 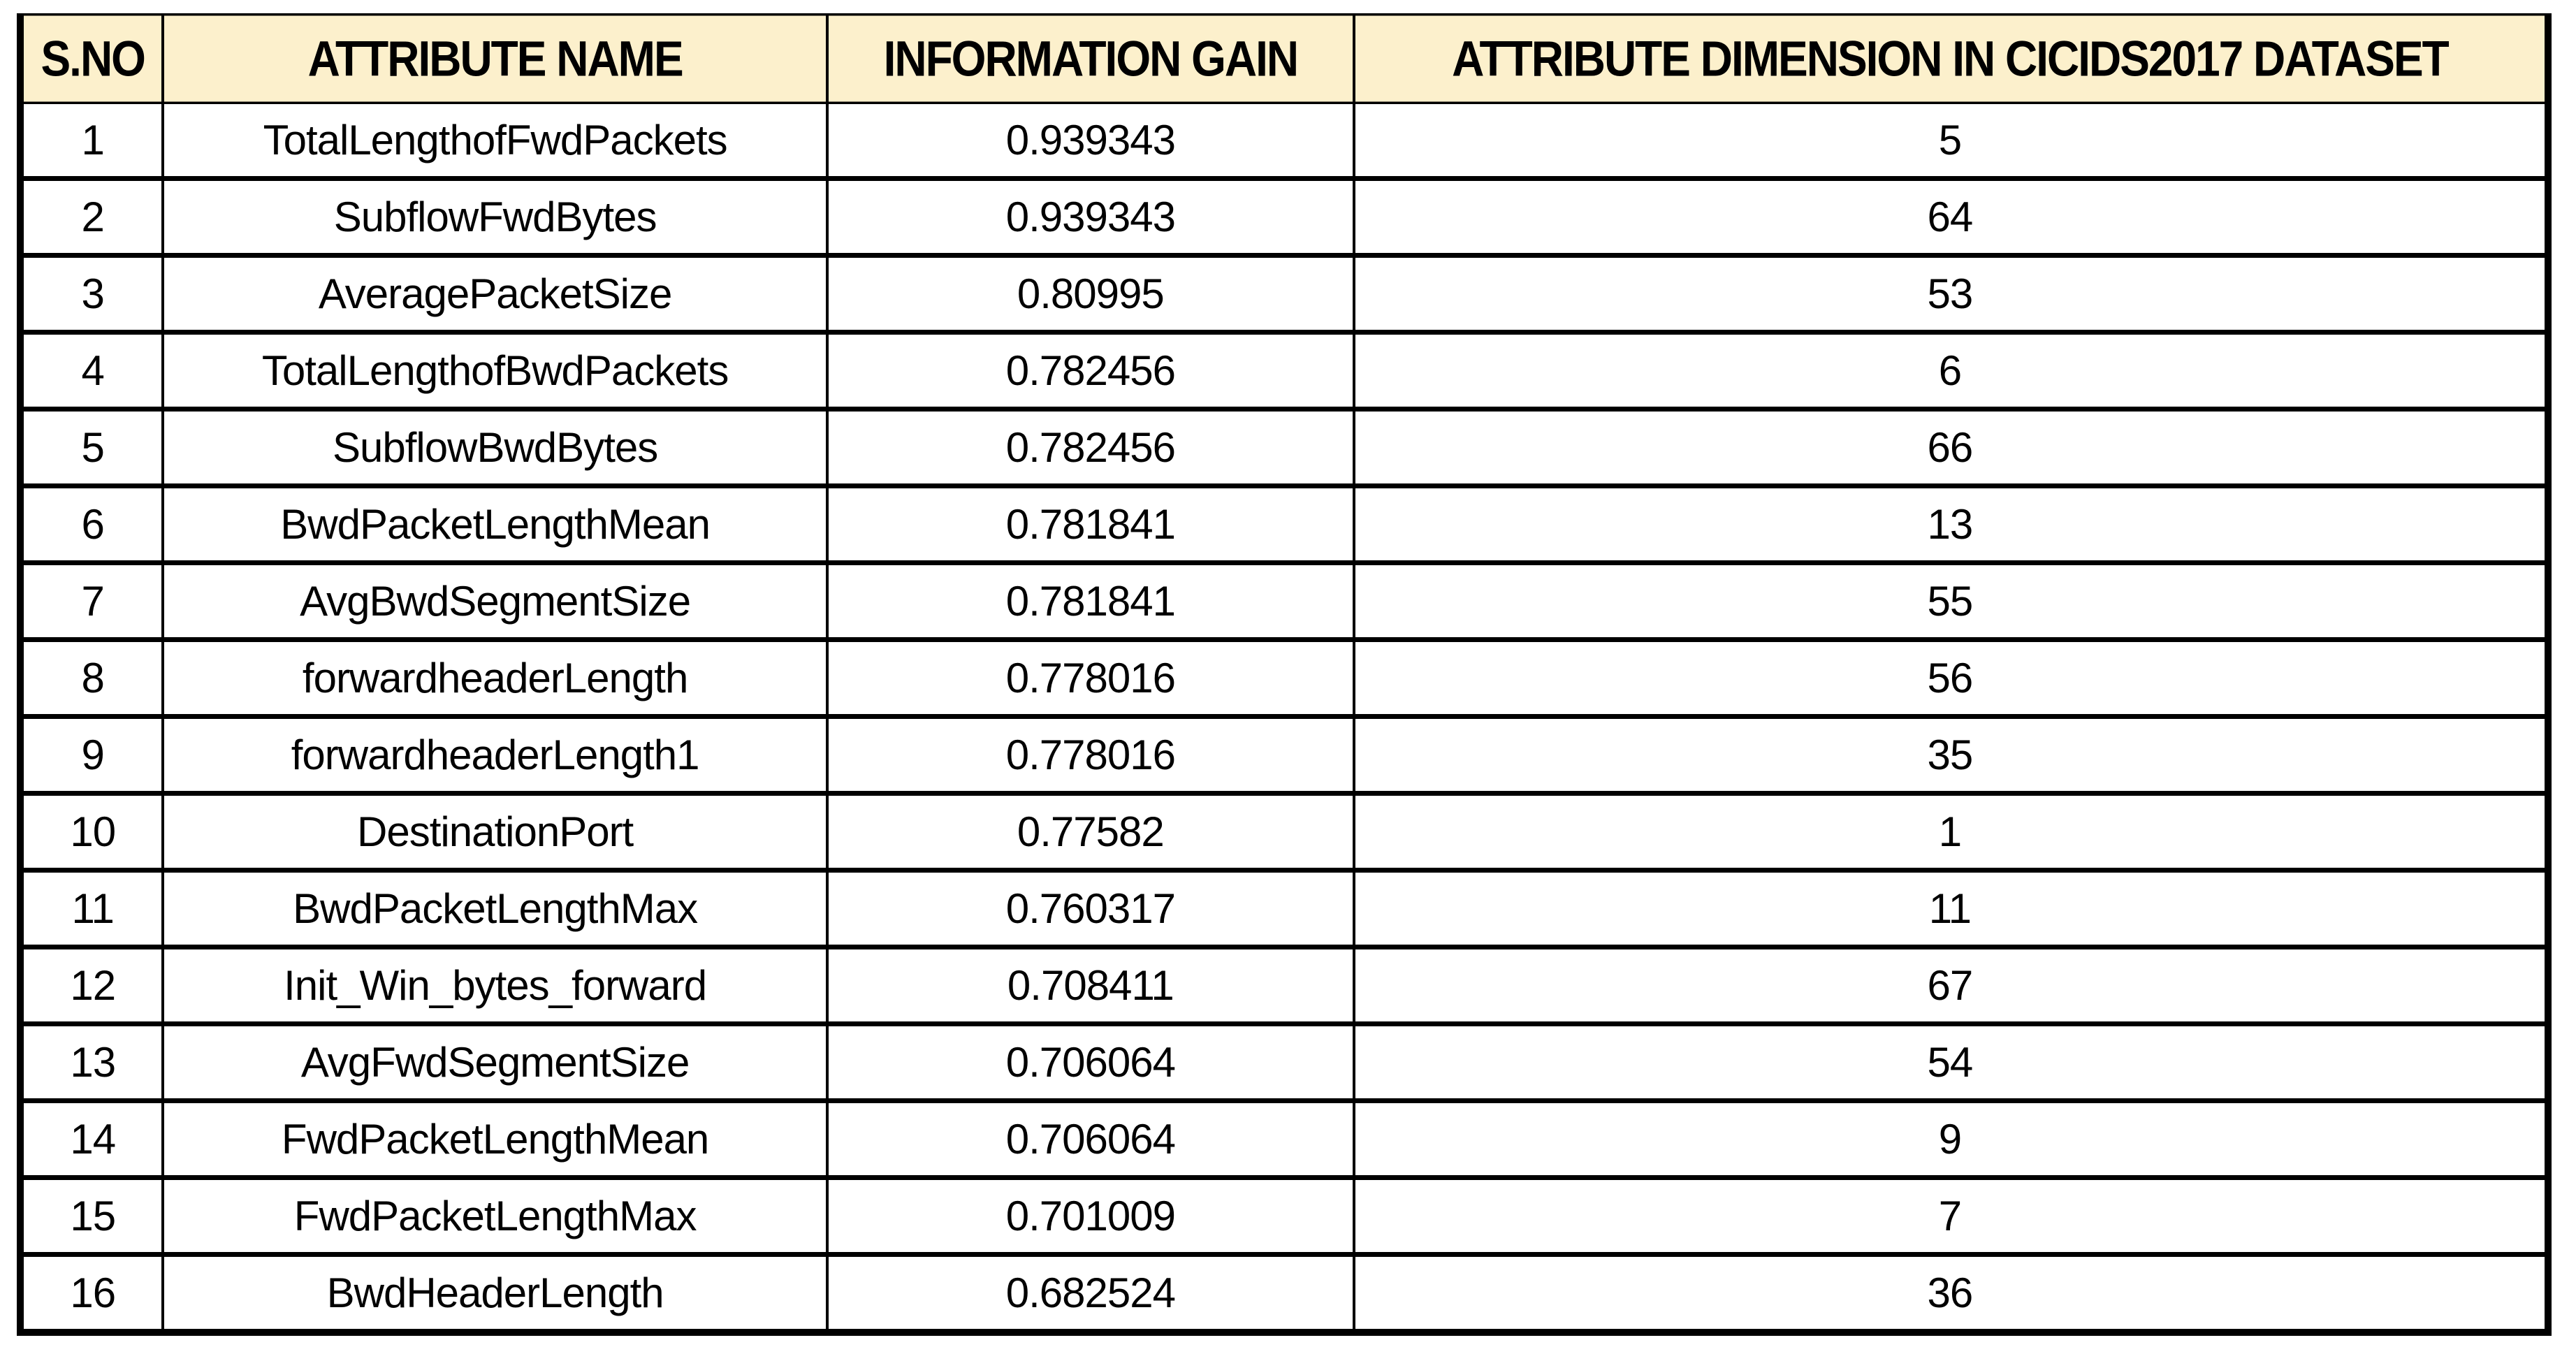 I want to click on sno-cell: 7, so click(x=91, y=601).